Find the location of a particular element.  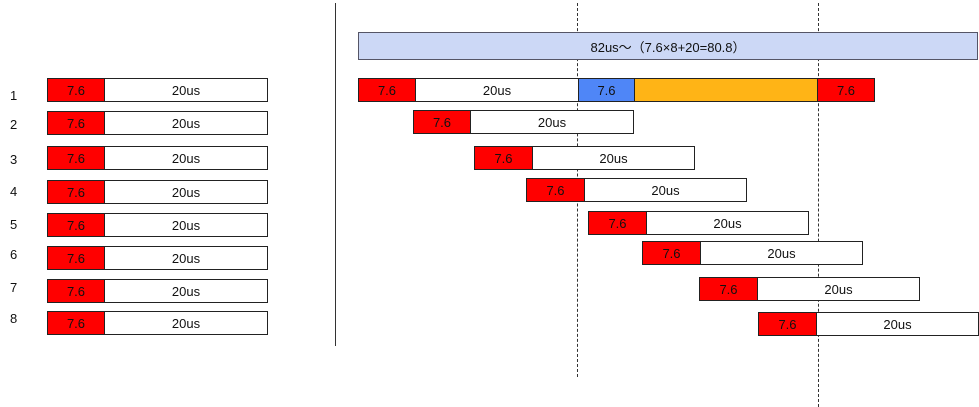

row-label: 2 is located at coordinates (14, 124).